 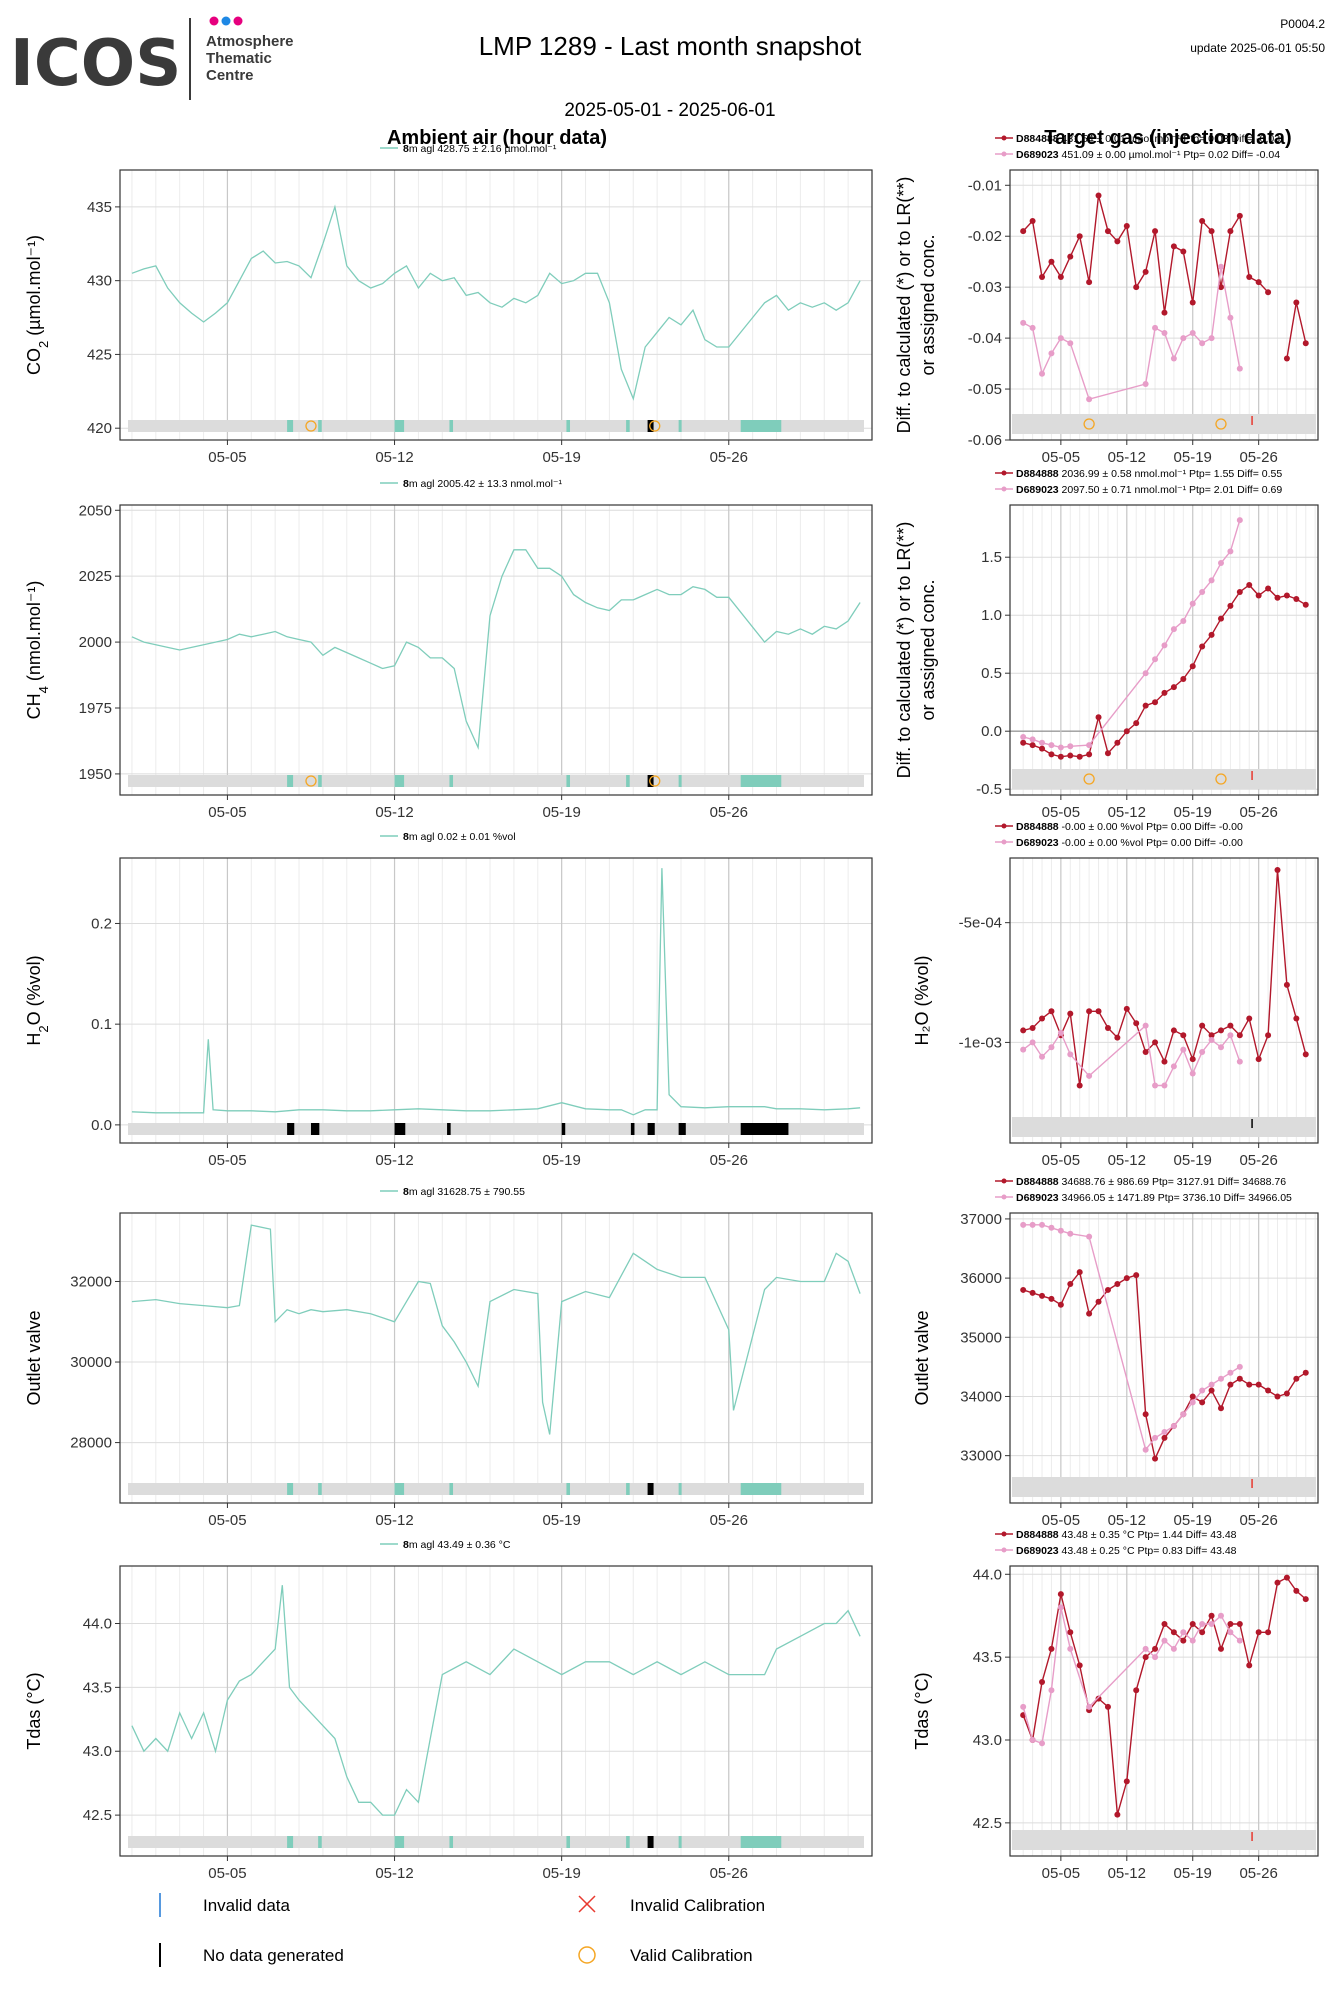 What do you see at coordinates (97, 1687) in the screenshot?
I see `y-tick-label: 43.5` at bounding box center [97, 1687].